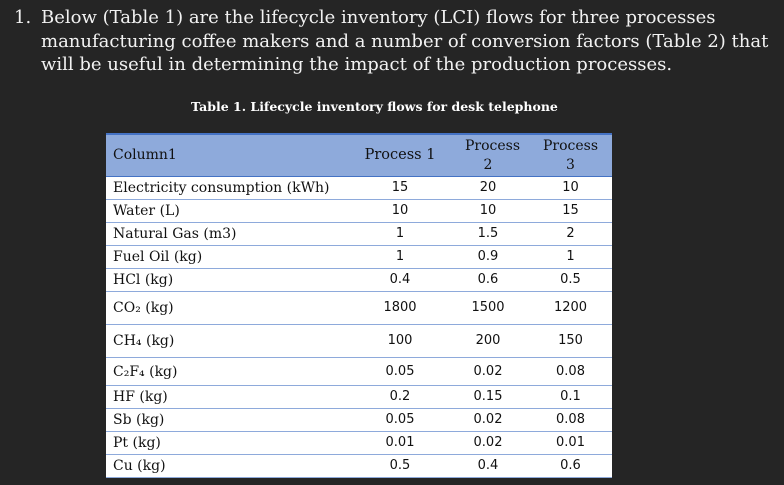  Describe the element at coordinates (400, 211) in the screenshot. I see `cell-process-1: 10` at that location.